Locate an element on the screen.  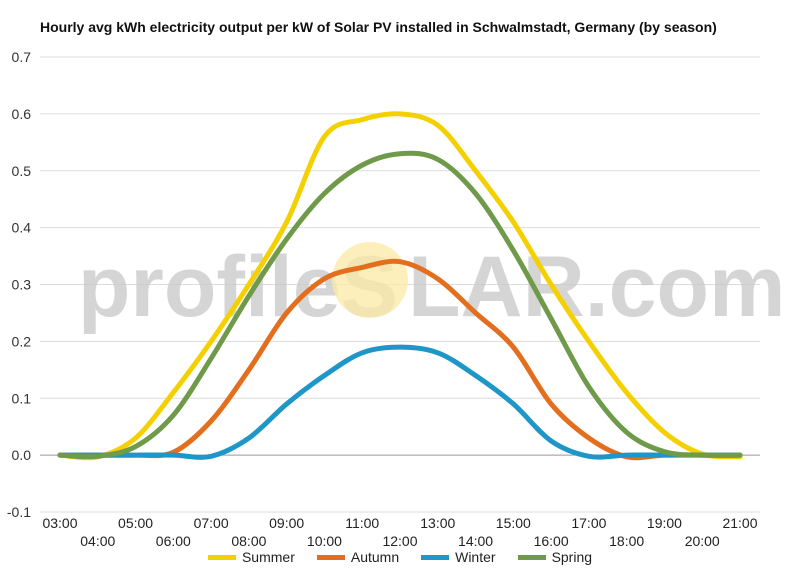
x-tick-label: 16:00 is located at coordinates (551, 541).